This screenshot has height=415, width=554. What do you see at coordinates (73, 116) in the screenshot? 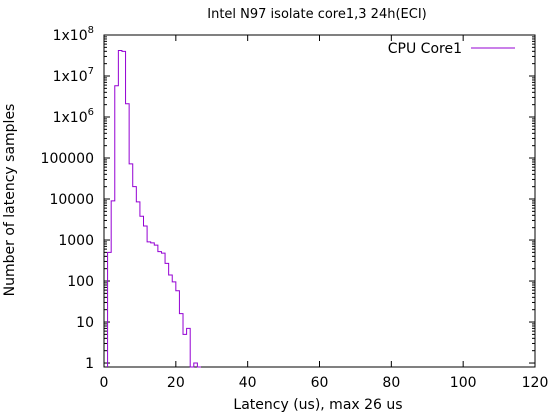
I see `y-tick-label: 1x10⁶` at bounding box center [73, 116].